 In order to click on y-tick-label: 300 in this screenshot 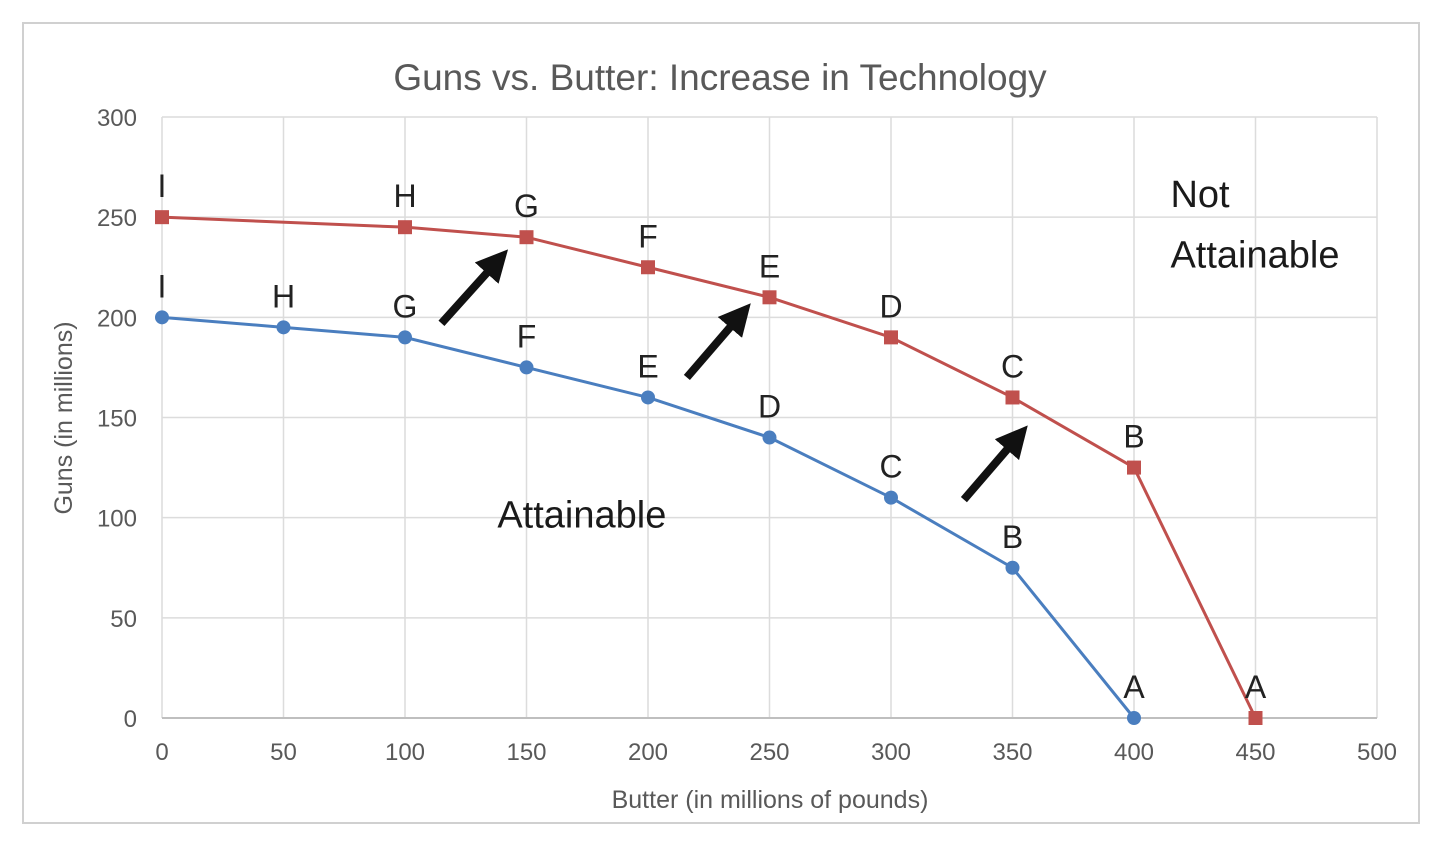, I will do `click(117, 118)`.